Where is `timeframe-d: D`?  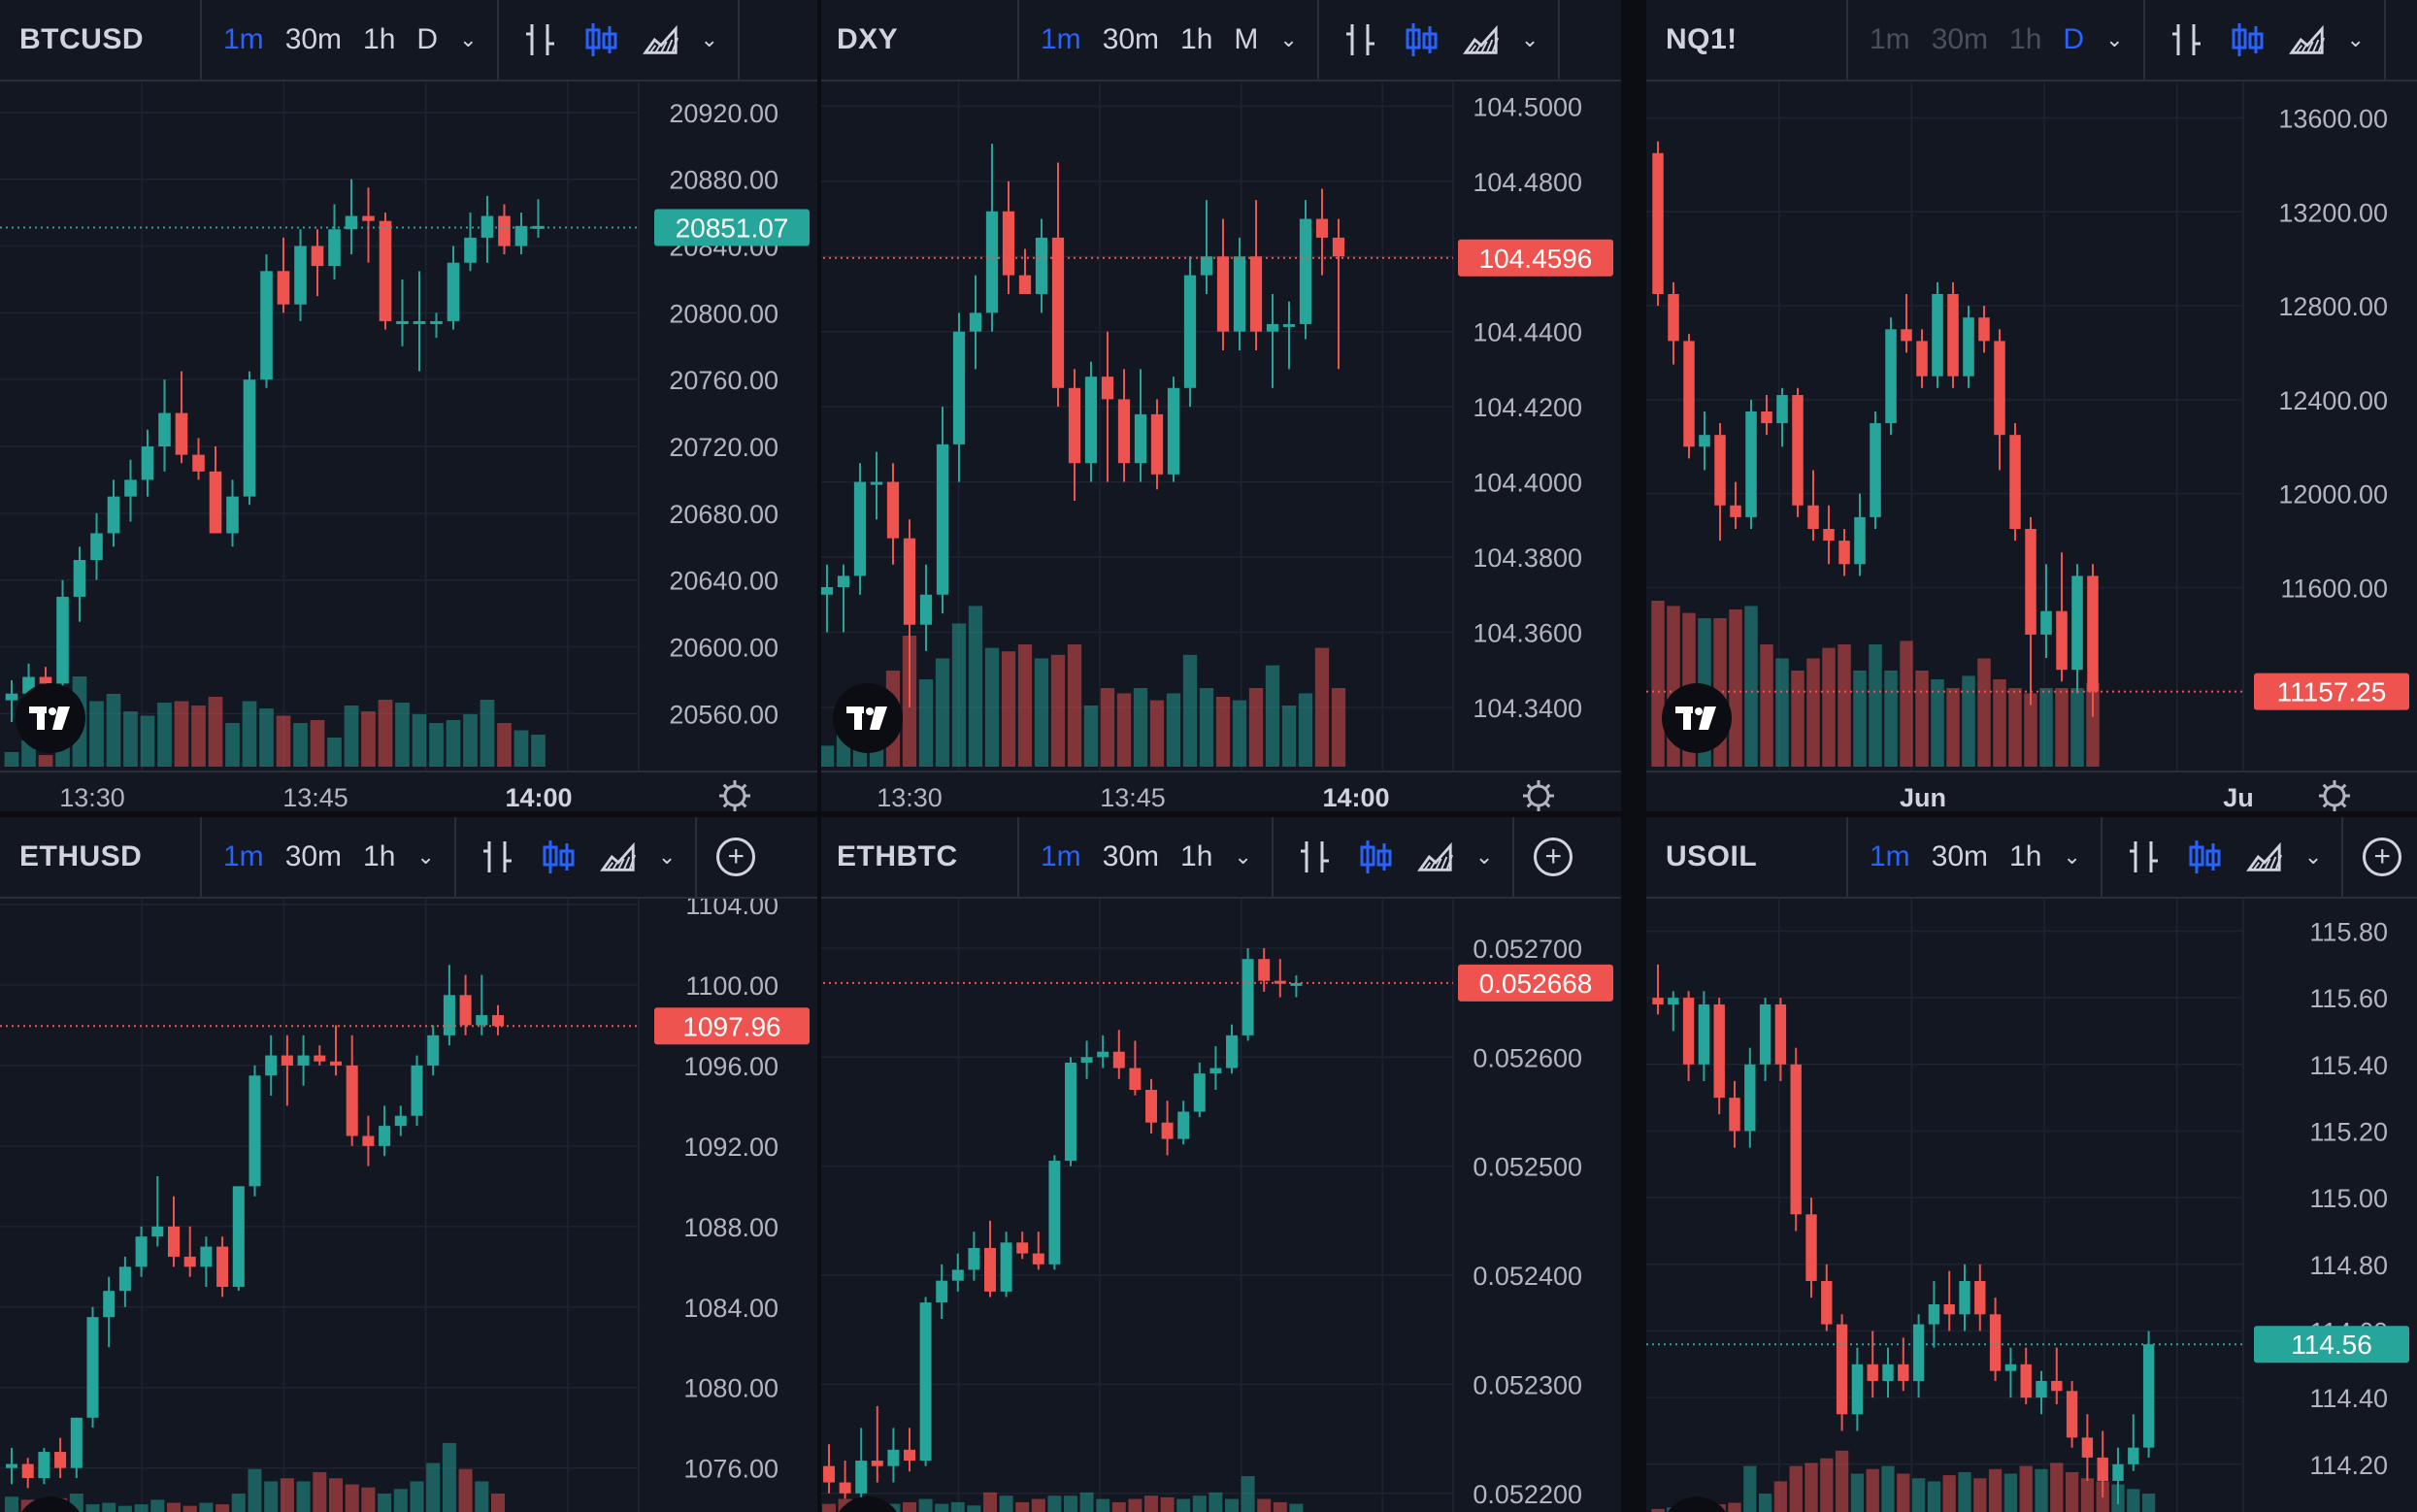
timeframe-d: D is located at coordinates (2074, 39).